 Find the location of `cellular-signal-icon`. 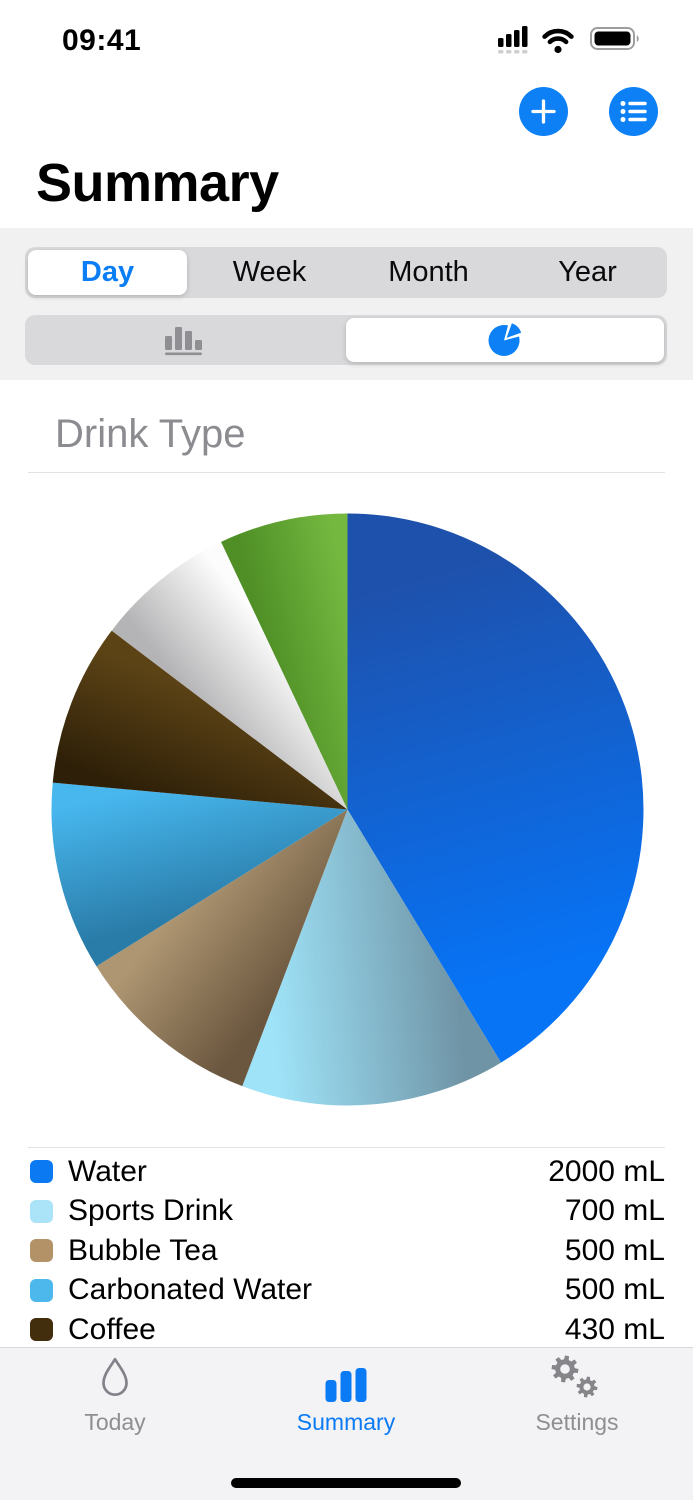

cellular-signal-icon is located at coordinates (513, 40).